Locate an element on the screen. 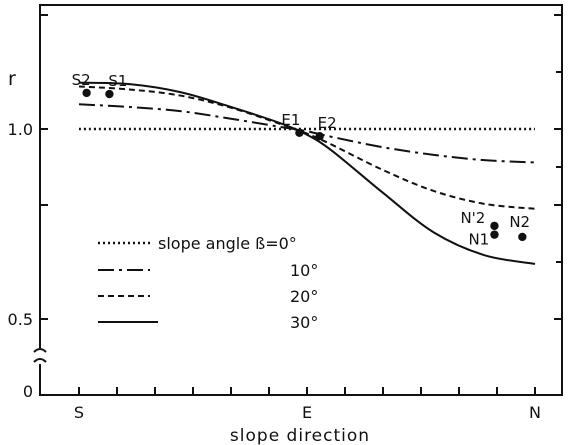 The image size is (569, 445). x-tick-label: S is located at coordinates (79, 412).